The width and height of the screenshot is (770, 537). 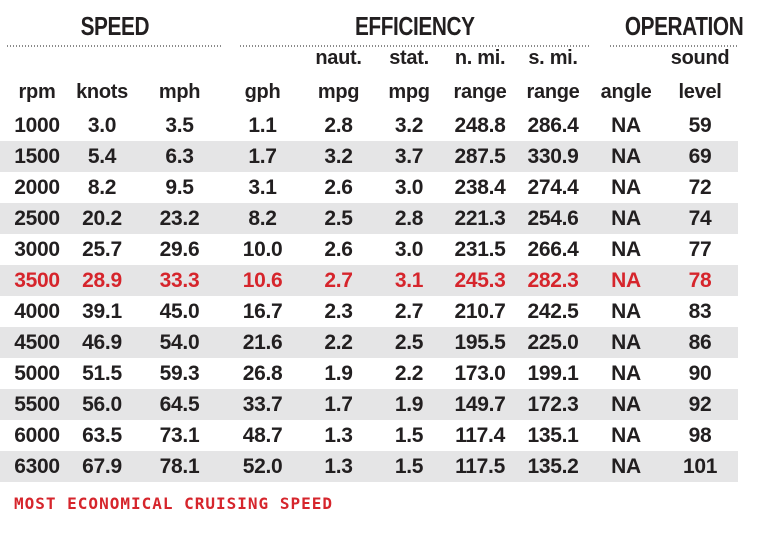 What do you see at coordinates (338, 404) in the screenshot?
I see `table-cell: 1.7` at bounding box center [338, 404].